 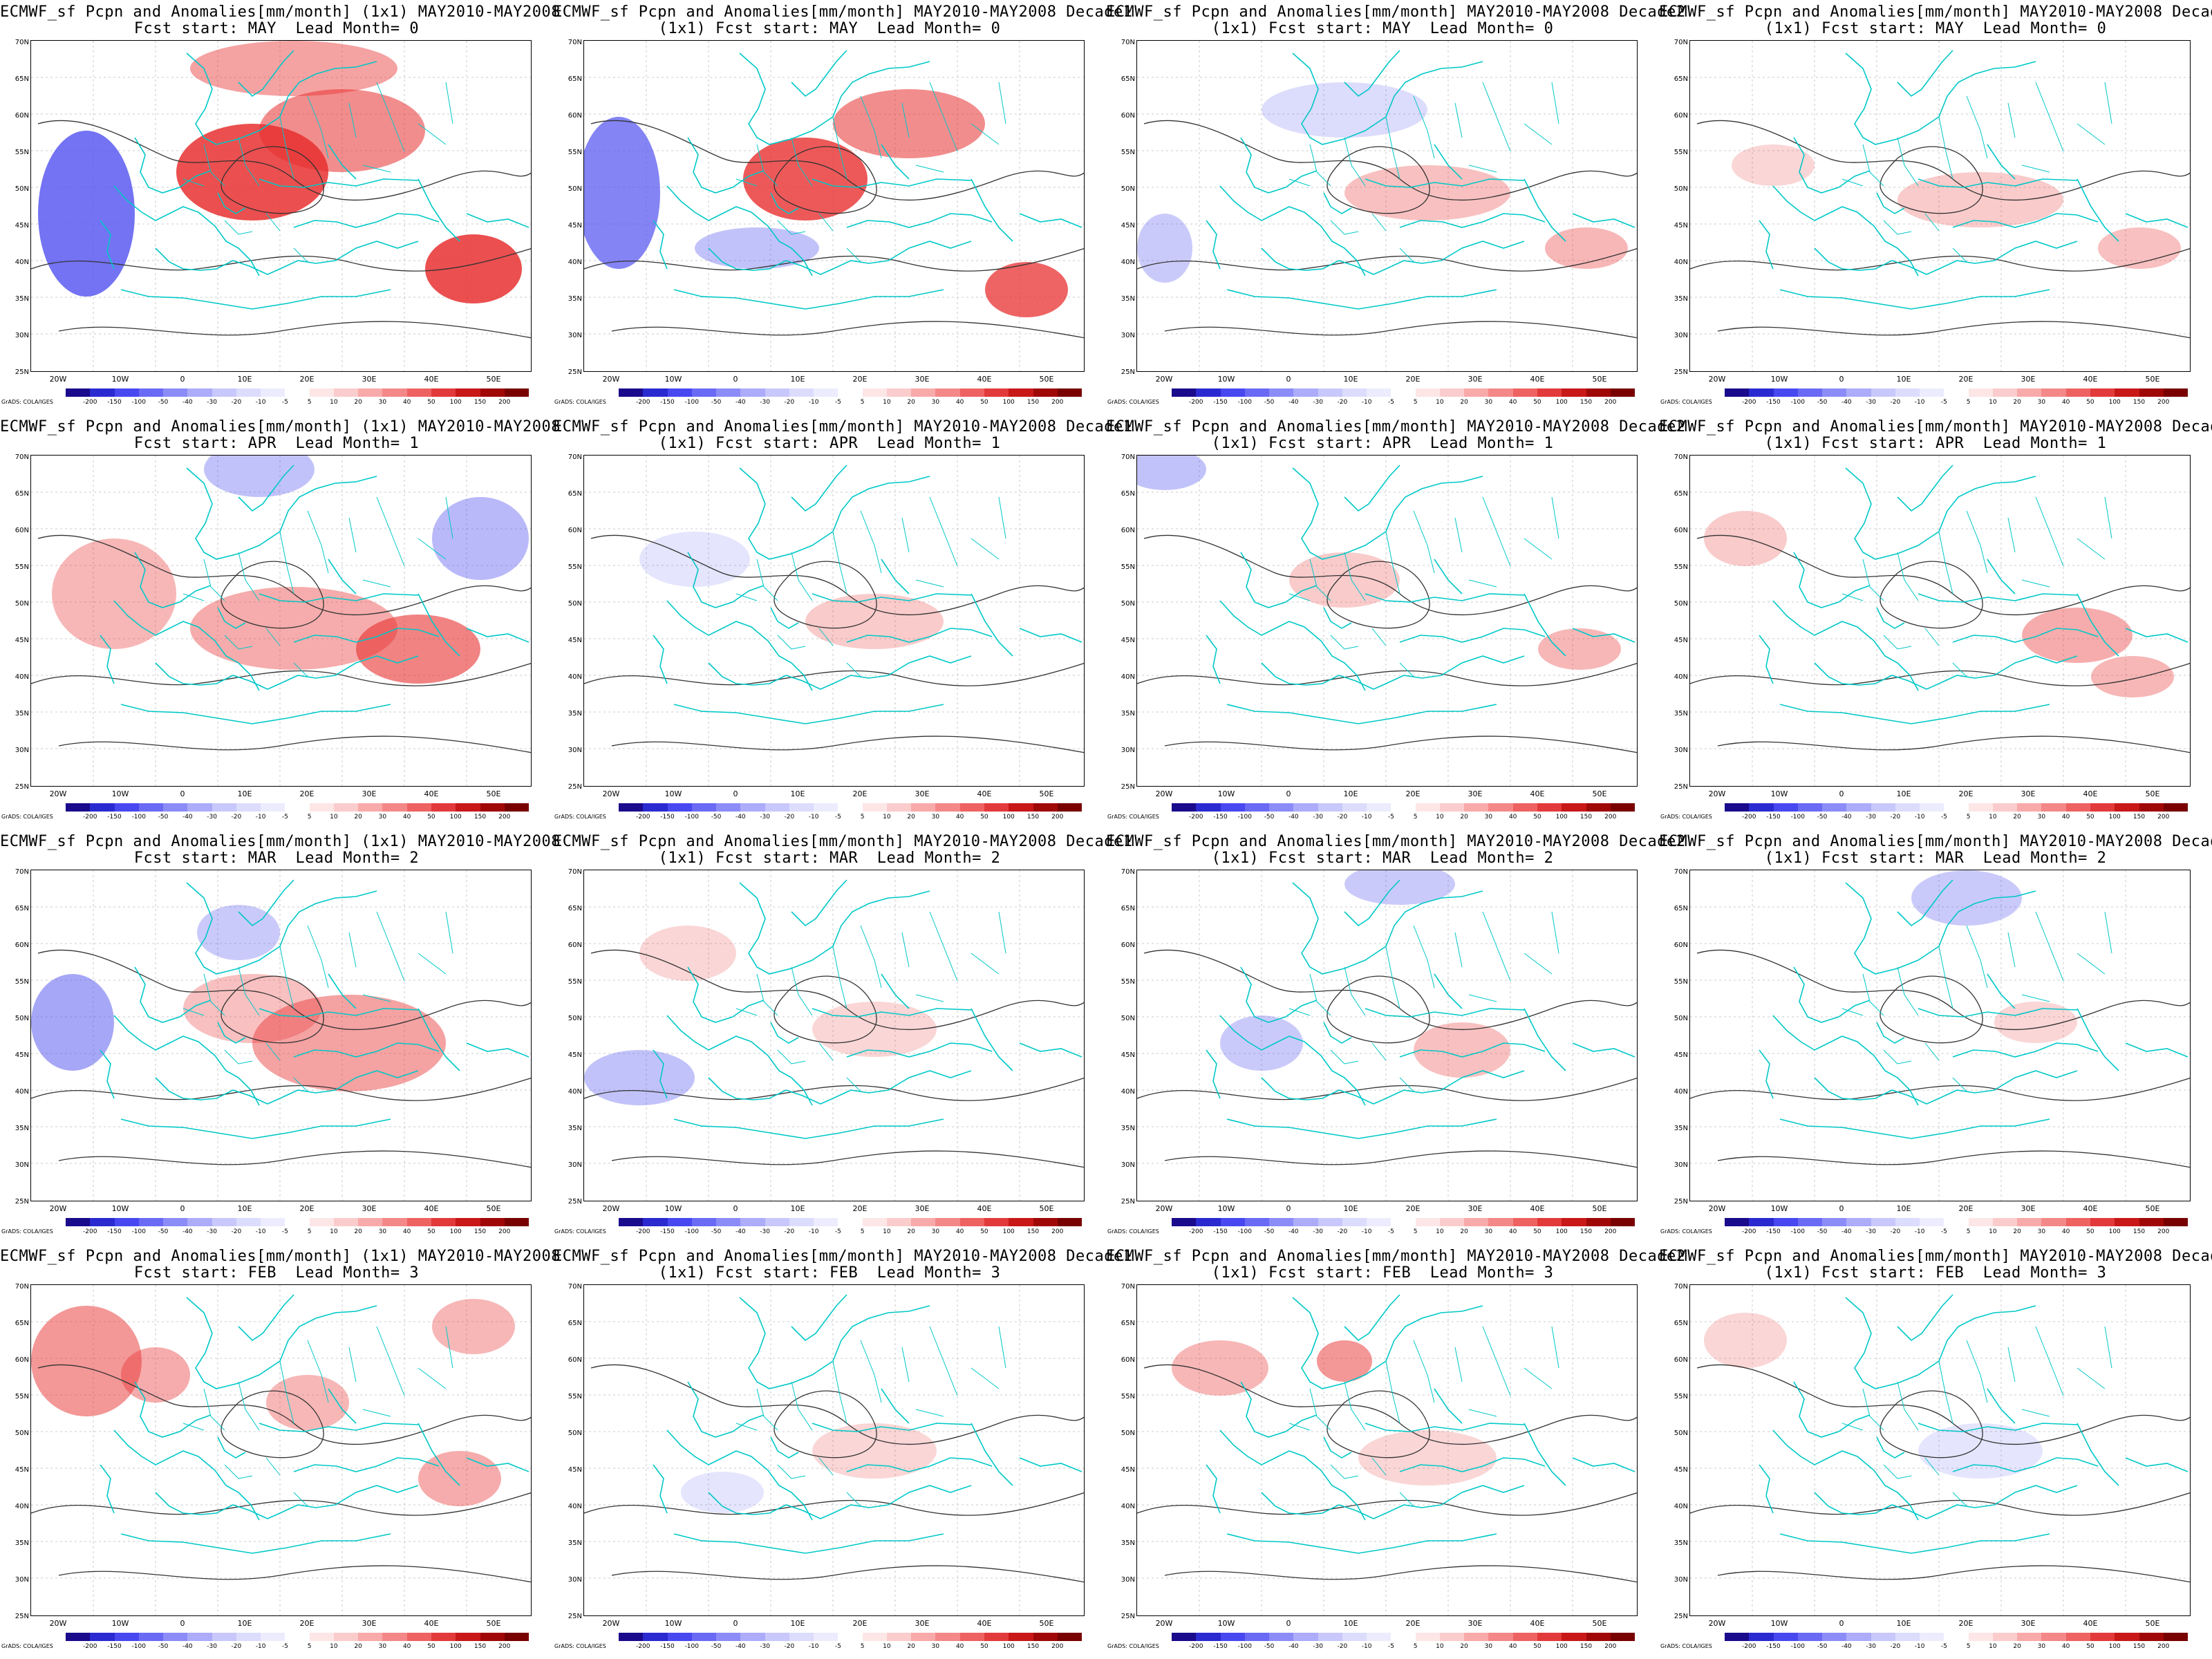 I want to click on colorbar-label: -20, so click(x=1342, y=1647).